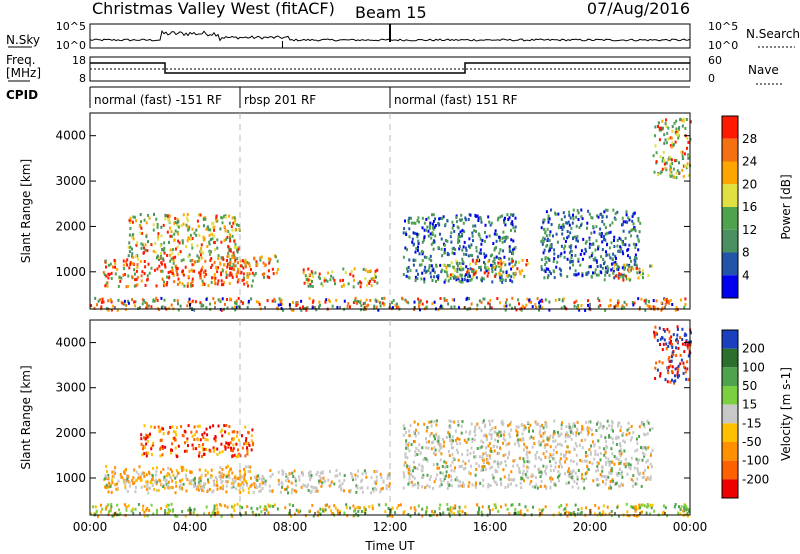 This screenshot has width=800, height=554. I want to click on nsearch-tick-low: 10^0, so click(723, 45).